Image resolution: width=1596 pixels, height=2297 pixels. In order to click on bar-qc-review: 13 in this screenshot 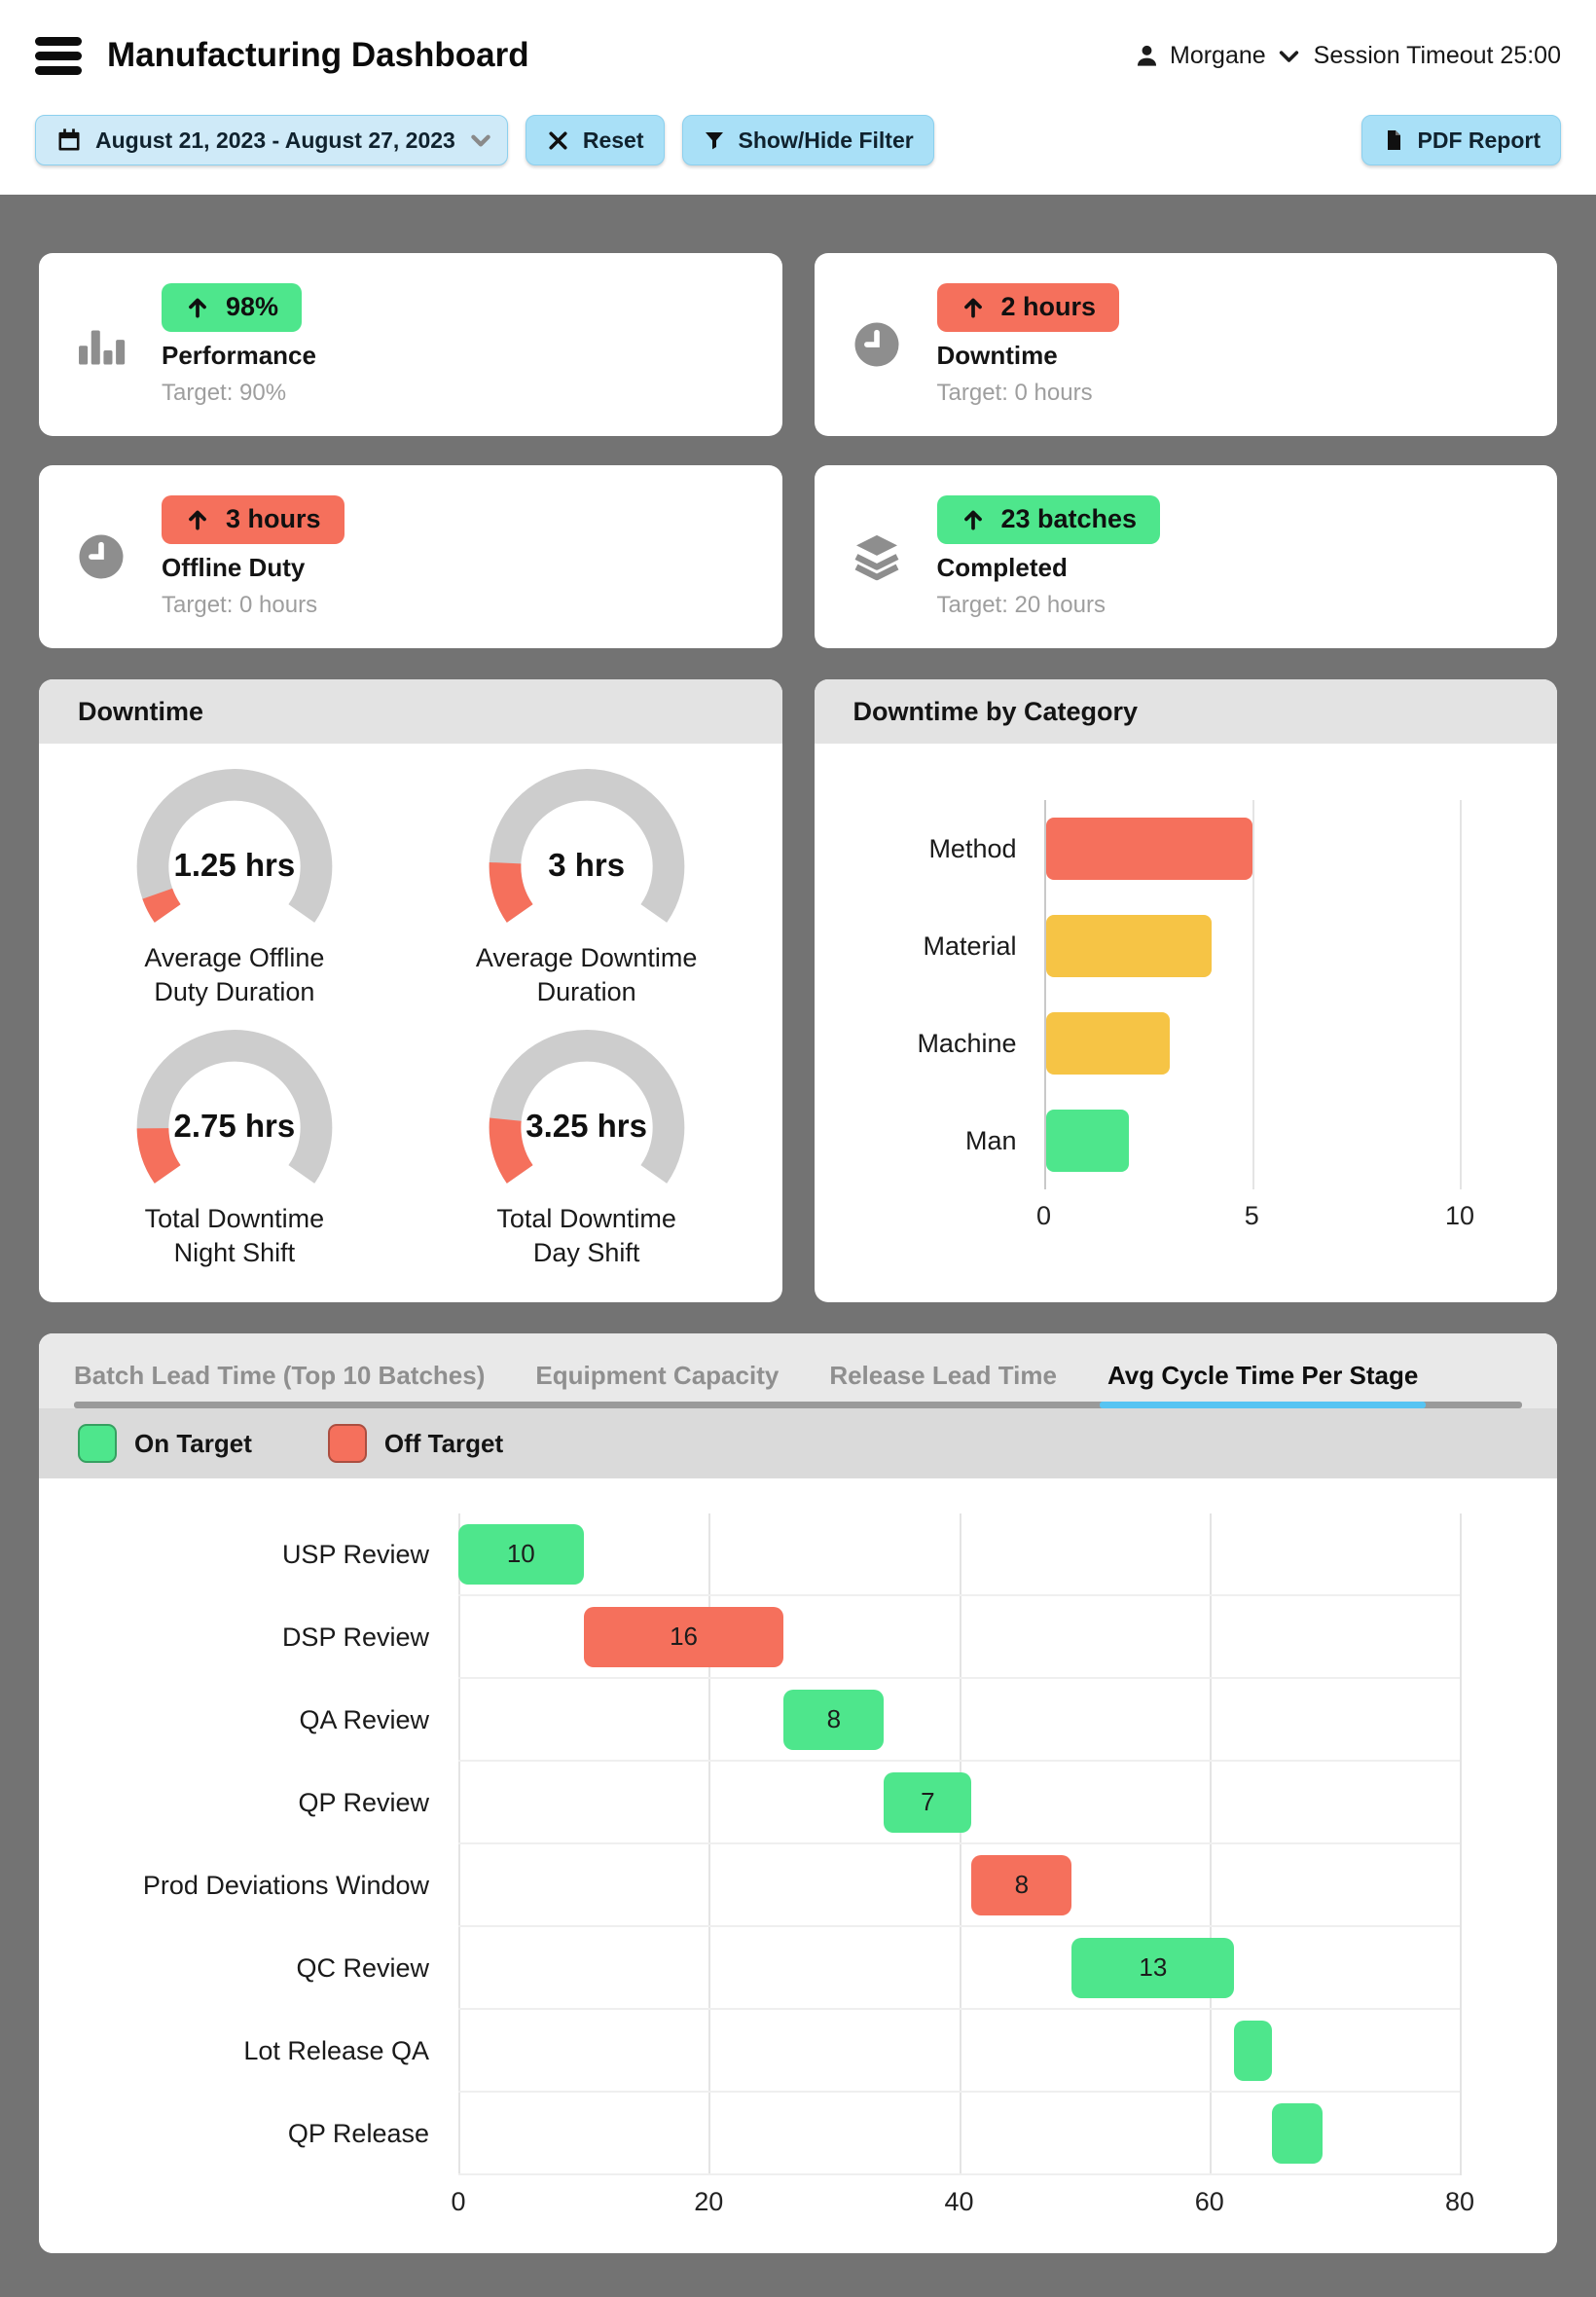, I will do `click(1153, 1968)`.